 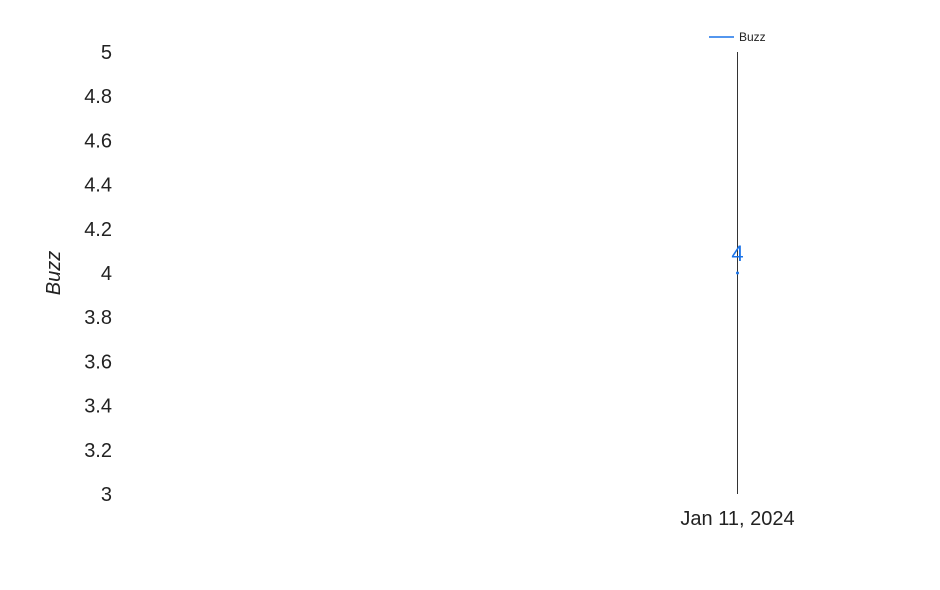 I want to click on y-axis-ticks: 5 4.8 4.6 4.4 4.2 4 3.8 3.6 3.4 3.2 3, so click(x=98, y=274).